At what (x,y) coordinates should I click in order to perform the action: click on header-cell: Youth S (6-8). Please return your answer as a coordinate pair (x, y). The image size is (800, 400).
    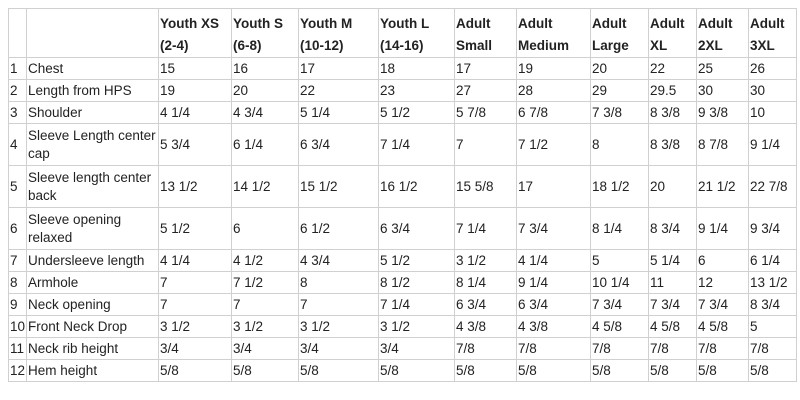
    Looking at the image, I should click on (265, 33).